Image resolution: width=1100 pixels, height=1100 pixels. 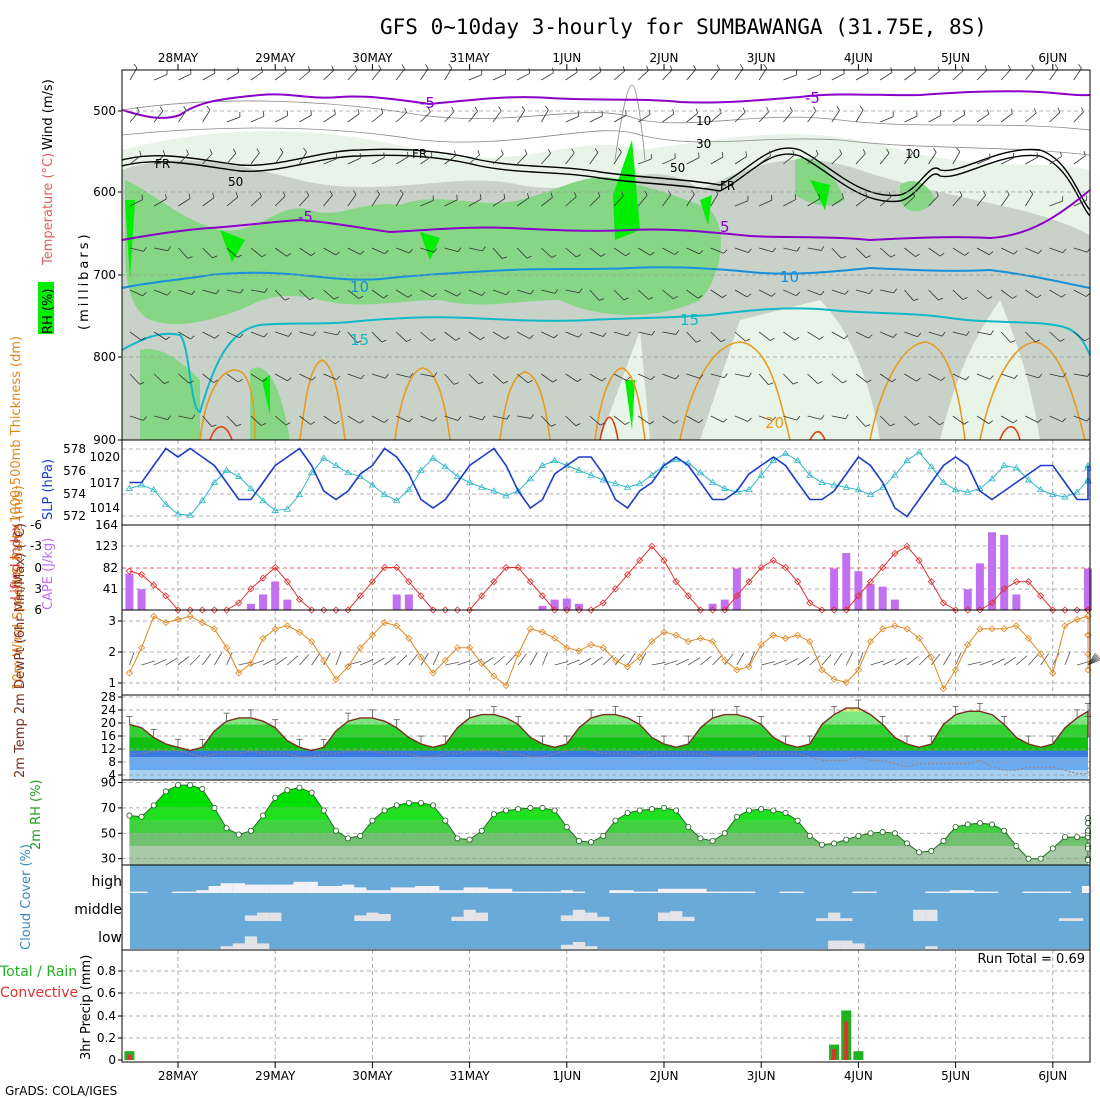 What do you see at coordinates (104, 111) in the screenshot?
I see `y-tick-label: 500` at bounding box center [104, 111].